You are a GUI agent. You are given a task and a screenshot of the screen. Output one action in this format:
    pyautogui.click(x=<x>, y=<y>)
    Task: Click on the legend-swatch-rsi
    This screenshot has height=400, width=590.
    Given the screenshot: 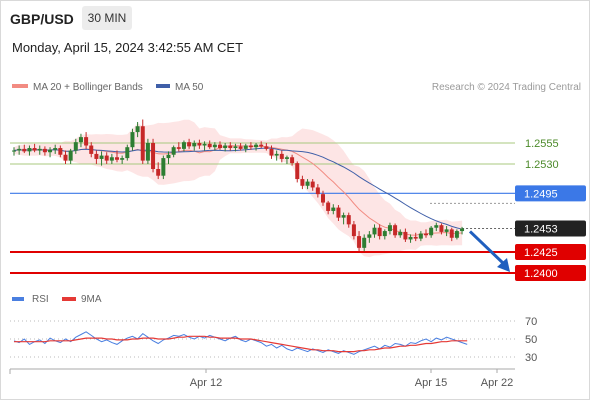 What is the action you would take?
    pyautogui.click(x=18, y=299)
    